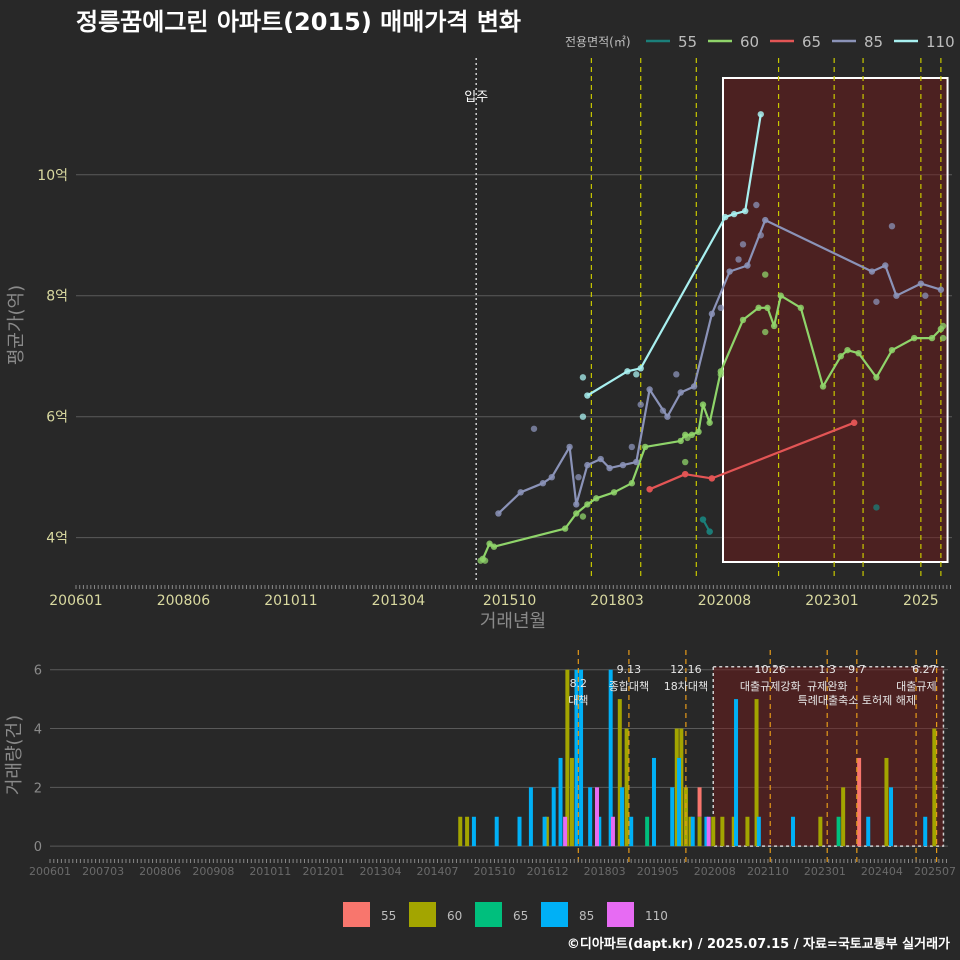  I want to click on legend-label-85: 85, so click(873, 42).